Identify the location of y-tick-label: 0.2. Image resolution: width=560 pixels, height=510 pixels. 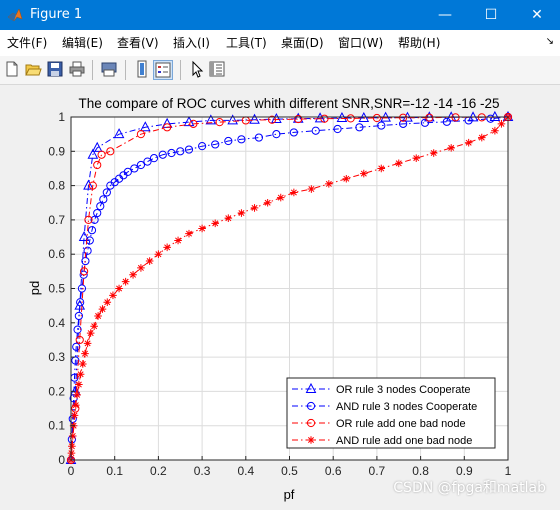
(56, 391).